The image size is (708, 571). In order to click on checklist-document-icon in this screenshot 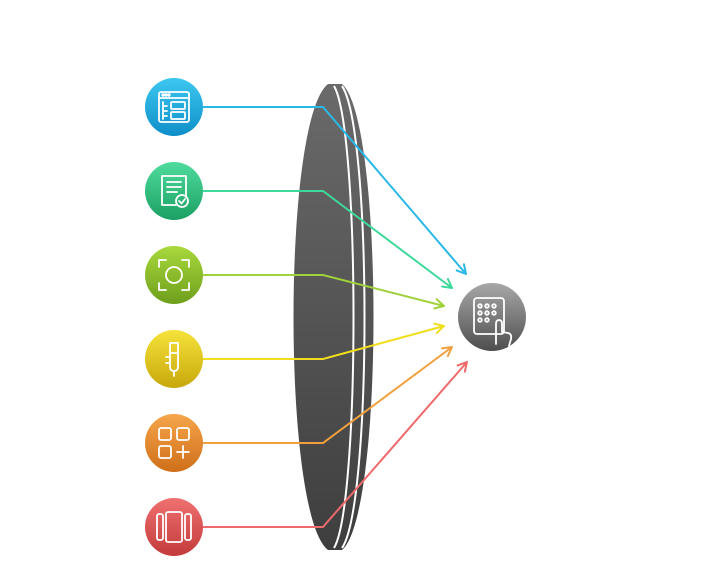, I will do `click(175, 191)`.